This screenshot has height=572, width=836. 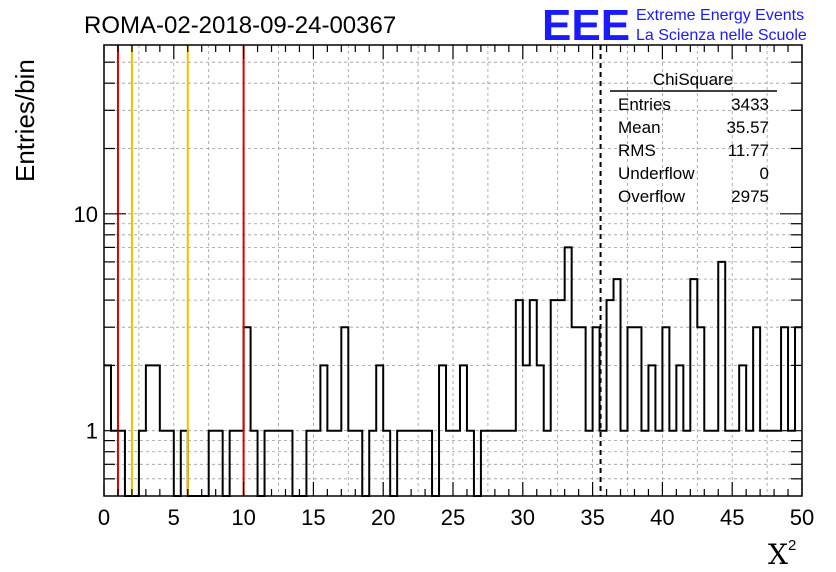 What do you see at coordinates (750, 196) in the screenshot?
I see `stats-value: 2975` at bounding box center [750, 196].